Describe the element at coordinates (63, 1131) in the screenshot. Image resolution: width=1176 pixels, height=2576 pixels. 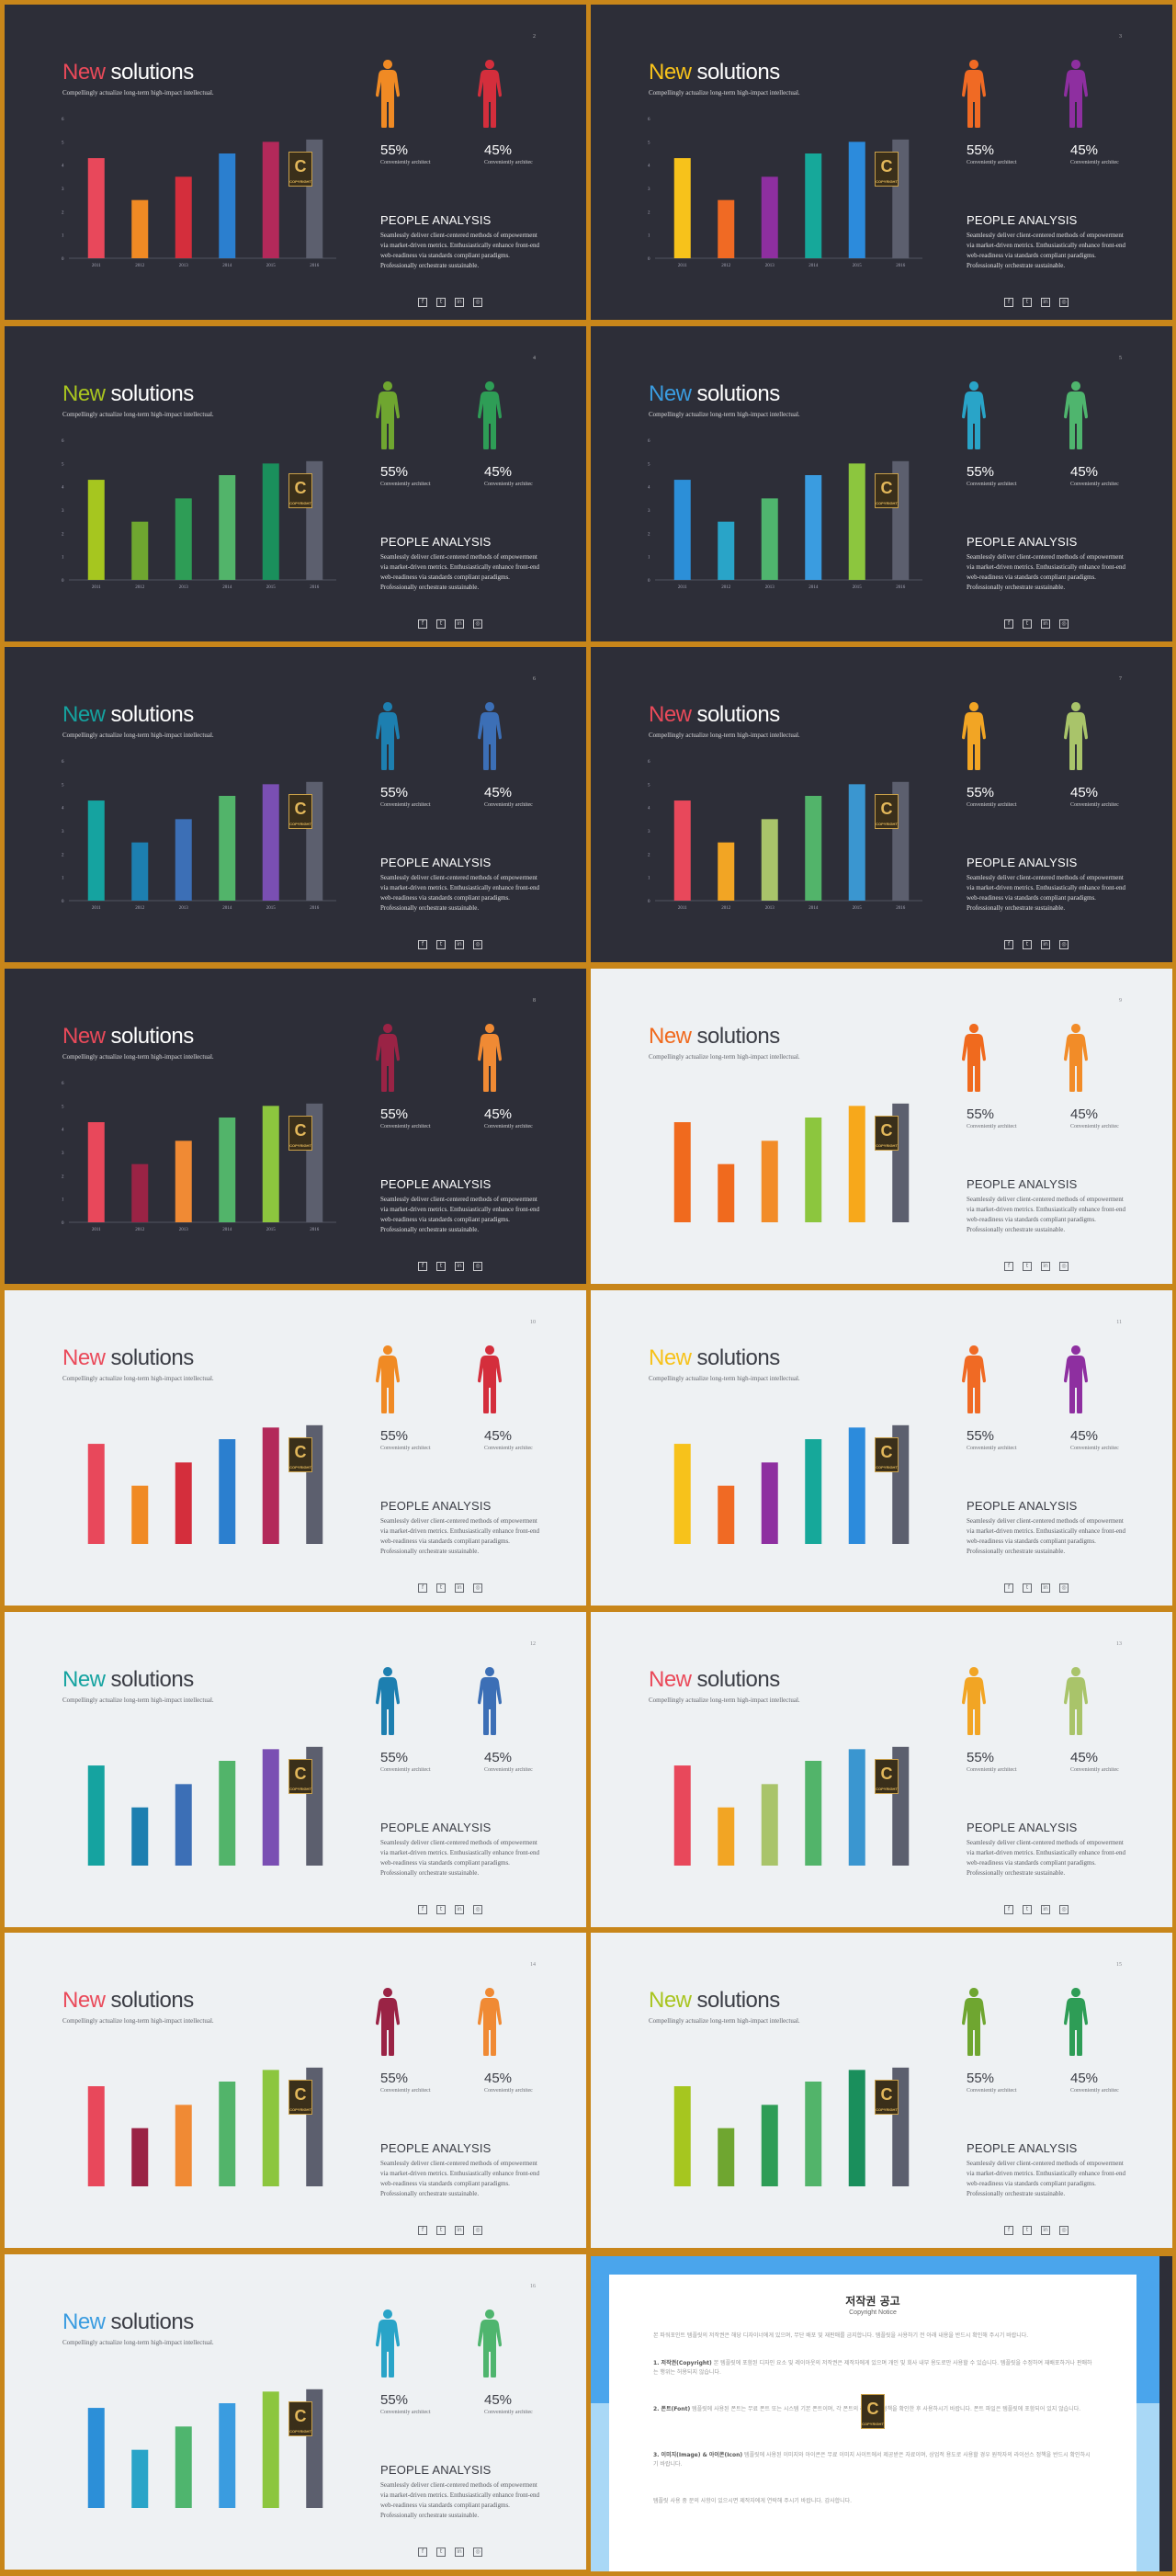
I see `y-tick-label: 4` at that location.